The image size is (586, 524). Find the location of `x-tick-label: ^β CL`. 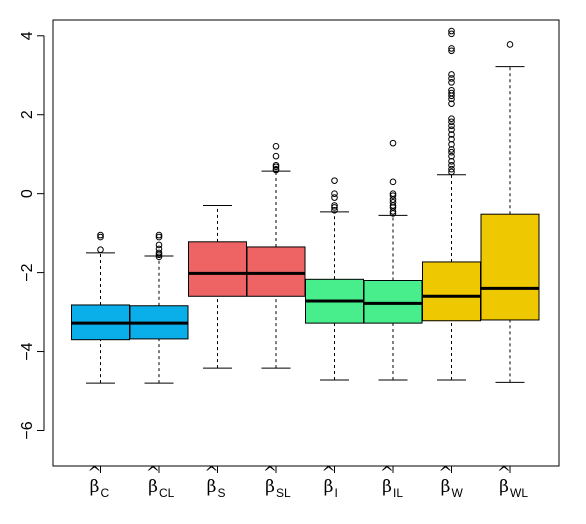

x-tick-label: ^β CL is located at coordinates (160, 481).